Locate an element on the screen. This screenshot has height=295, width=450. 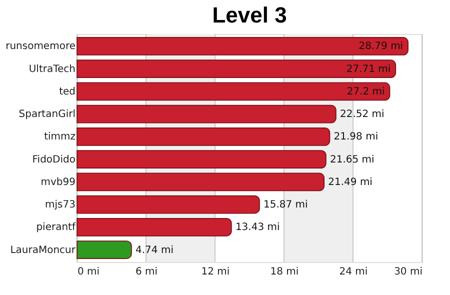
y-tick-label: UltraTech is located at coordinates (52, 69).